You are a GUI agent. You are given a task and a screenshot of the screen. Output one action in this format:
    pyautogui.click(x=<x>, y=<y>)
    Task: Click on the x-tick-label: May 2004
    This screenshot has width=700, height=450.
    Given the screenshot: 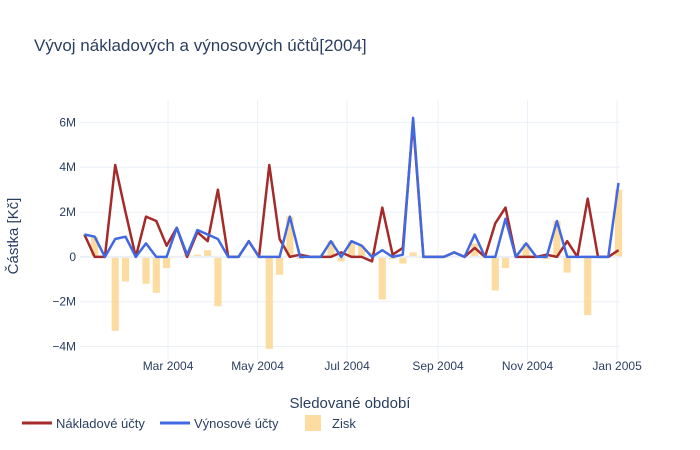 What is the action you would take?
    pyautogui.click(x=257, y=366)
    